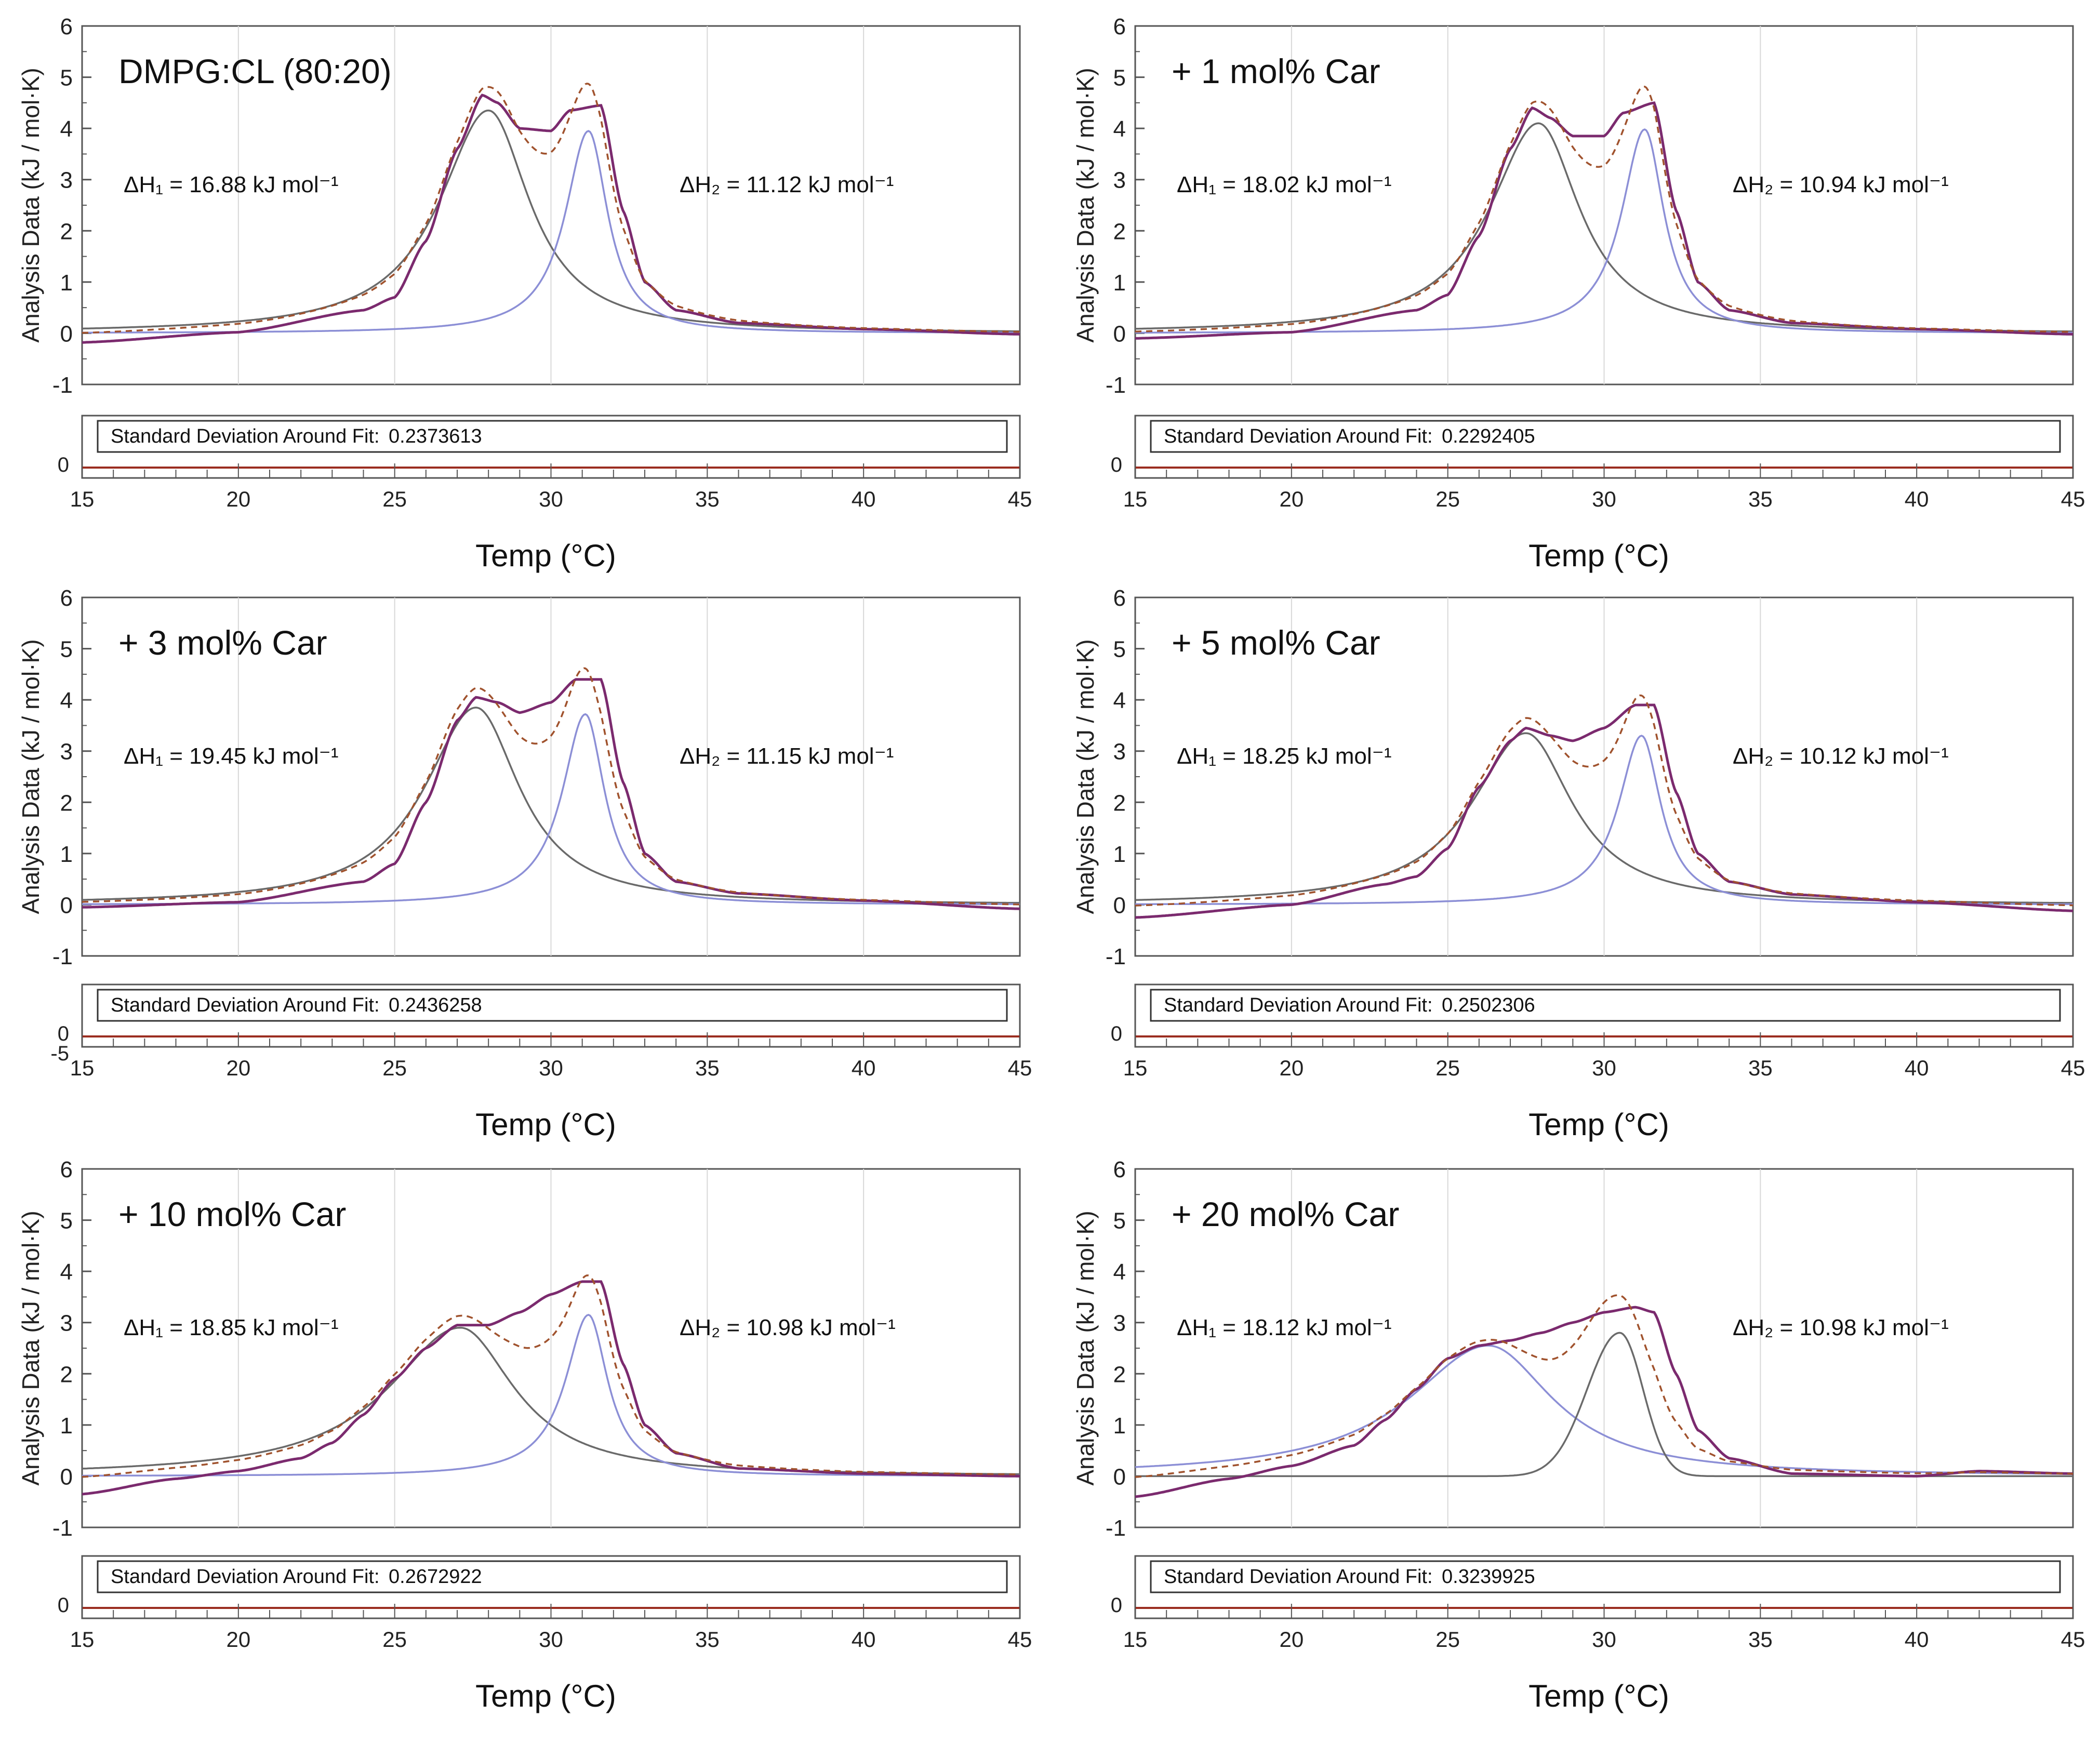 The height and width of the screenshot is (1743, 2100). I want to click on fit-peak-1-line, so click(1604, 1410).